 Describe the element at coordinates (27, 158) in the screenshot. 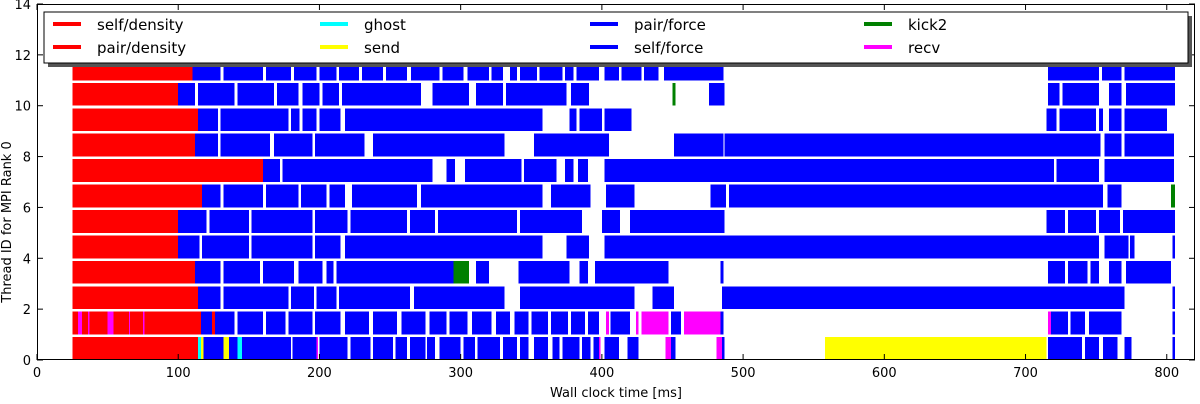

I see `y-tick-label: 8` at that location.